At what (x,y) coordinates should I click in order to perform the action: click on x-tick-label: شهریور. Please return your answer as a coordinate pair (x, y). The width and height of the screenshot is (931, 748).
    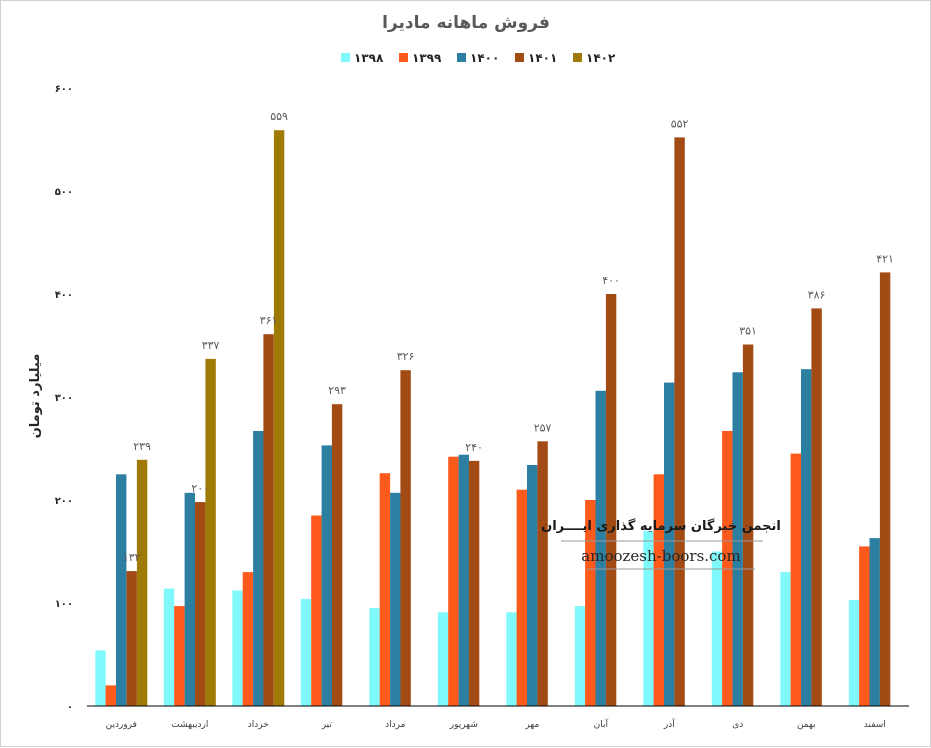
    Looking at the image, I should click on (463, 725).